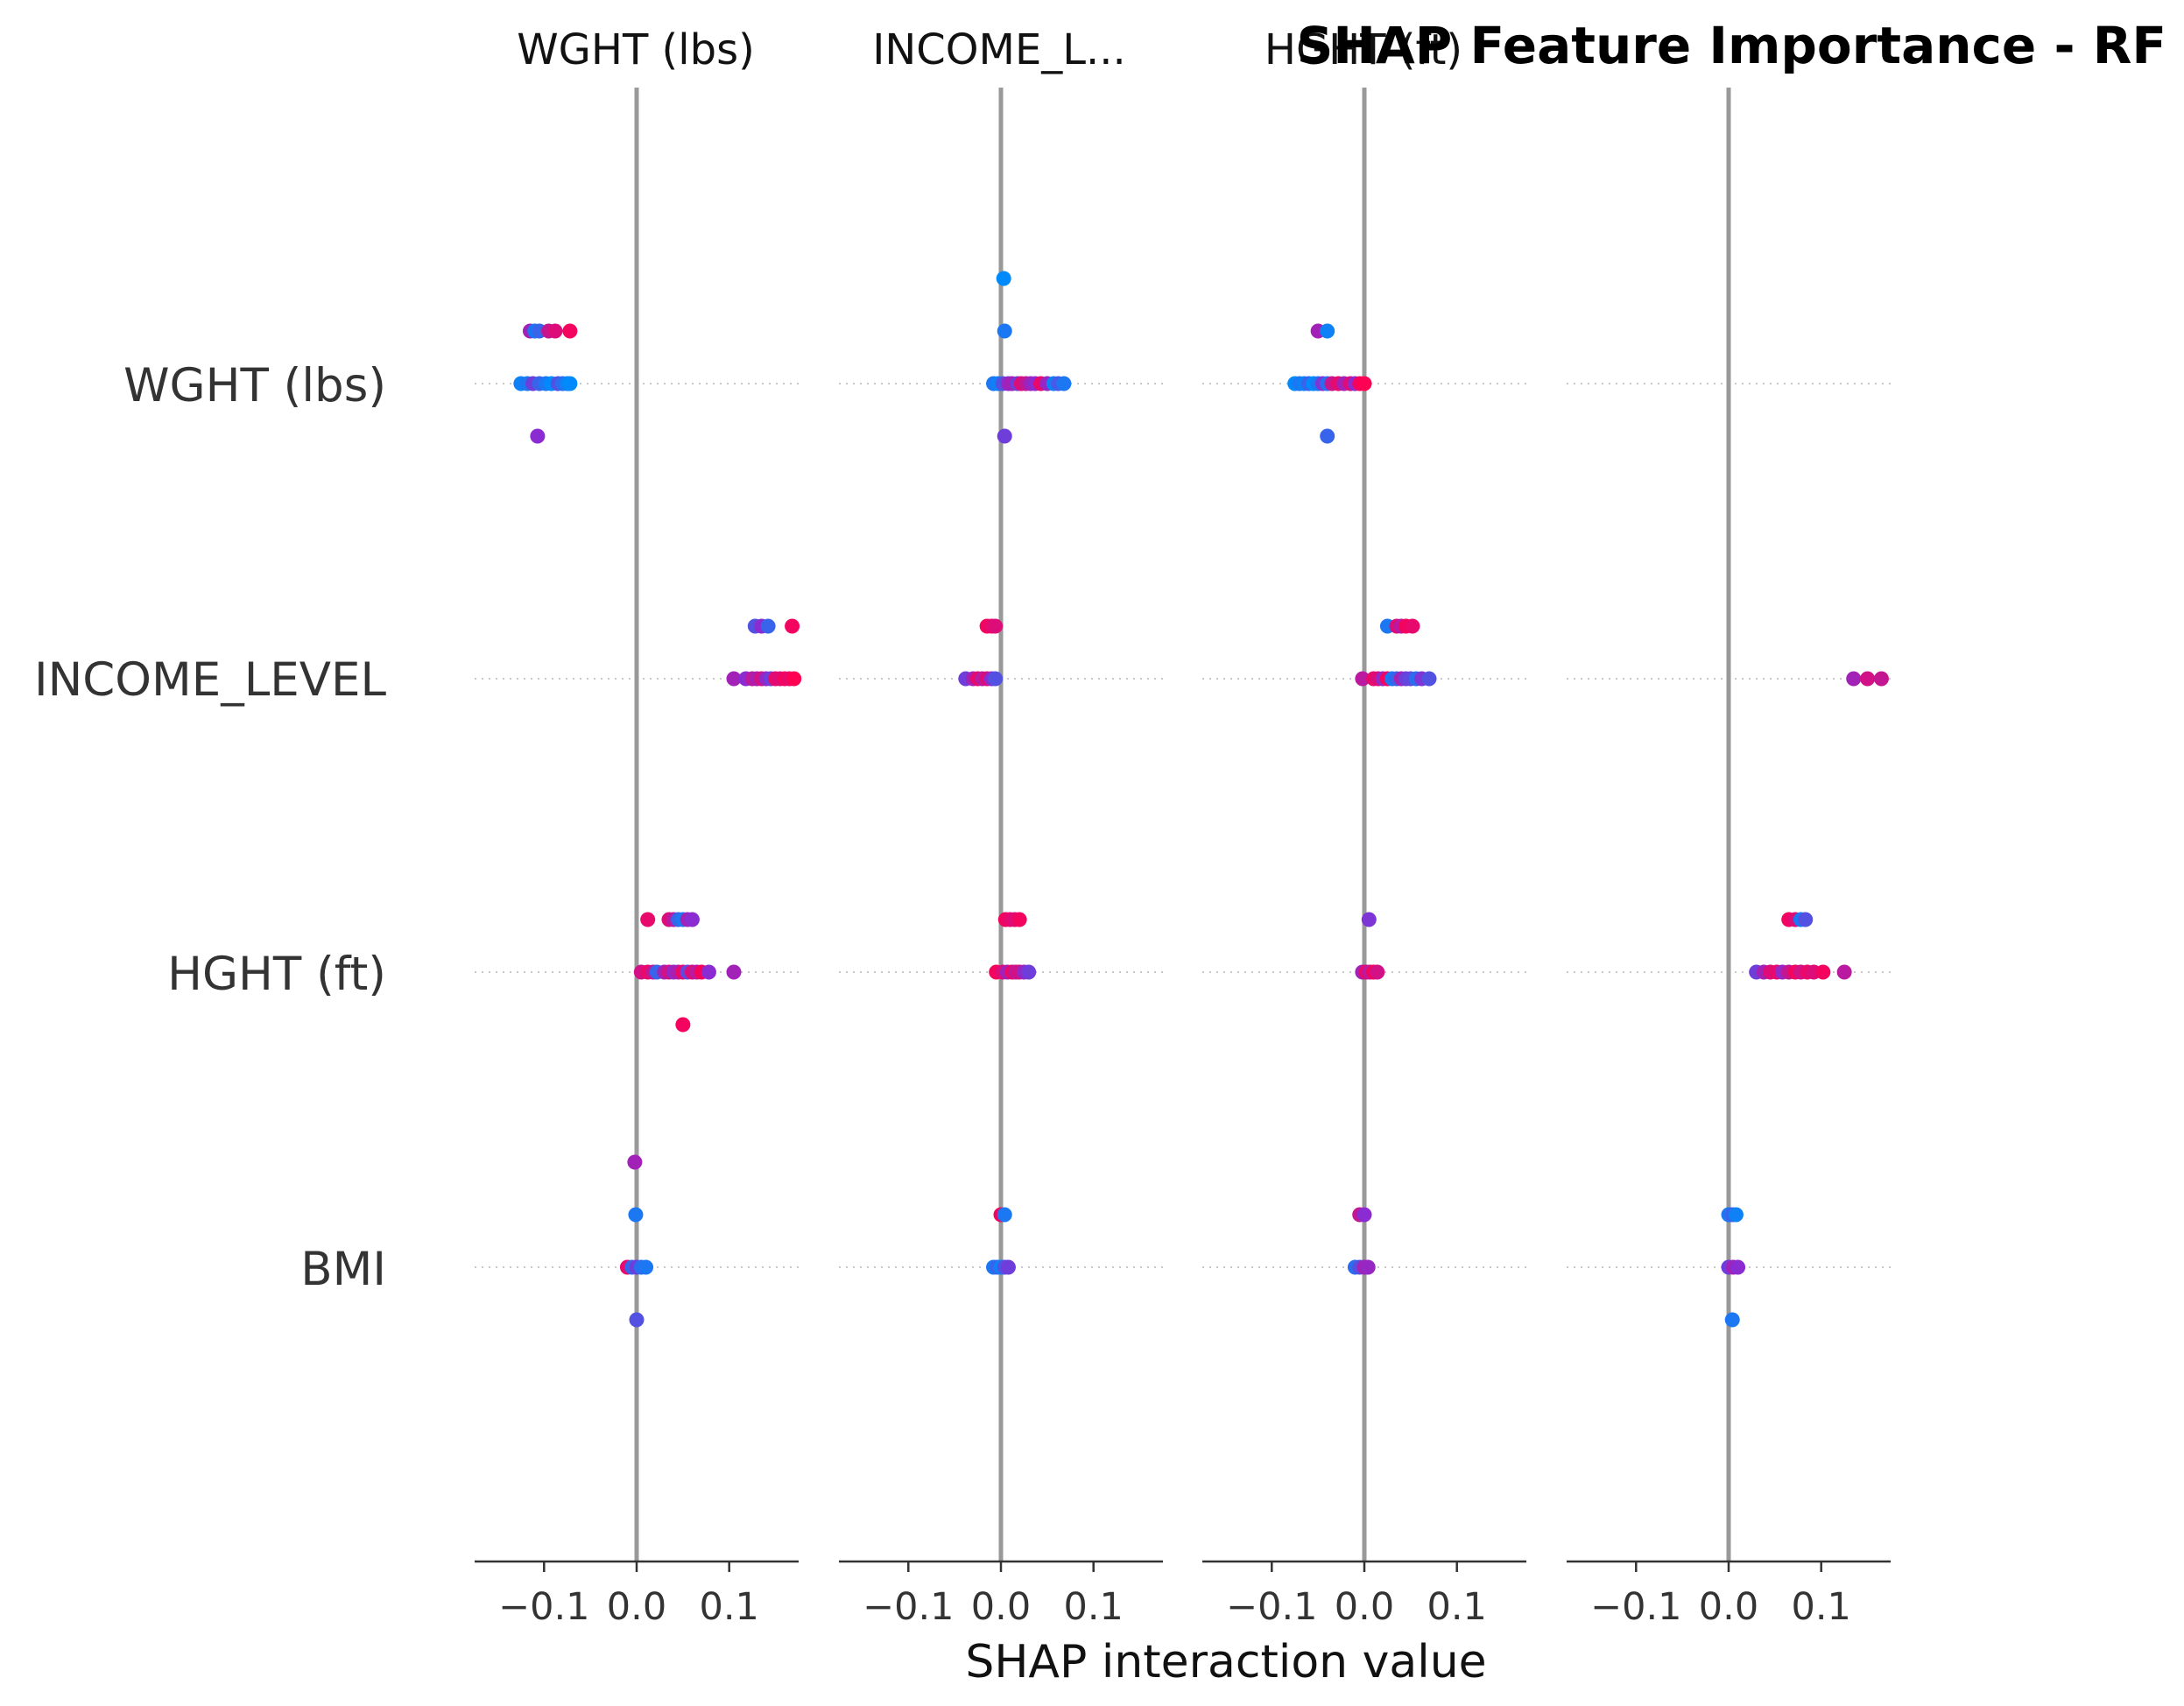 The height and width of the screenshot is (1706, 2184). I want to click on row-label-bmi: BMI, so click(343, 1269).